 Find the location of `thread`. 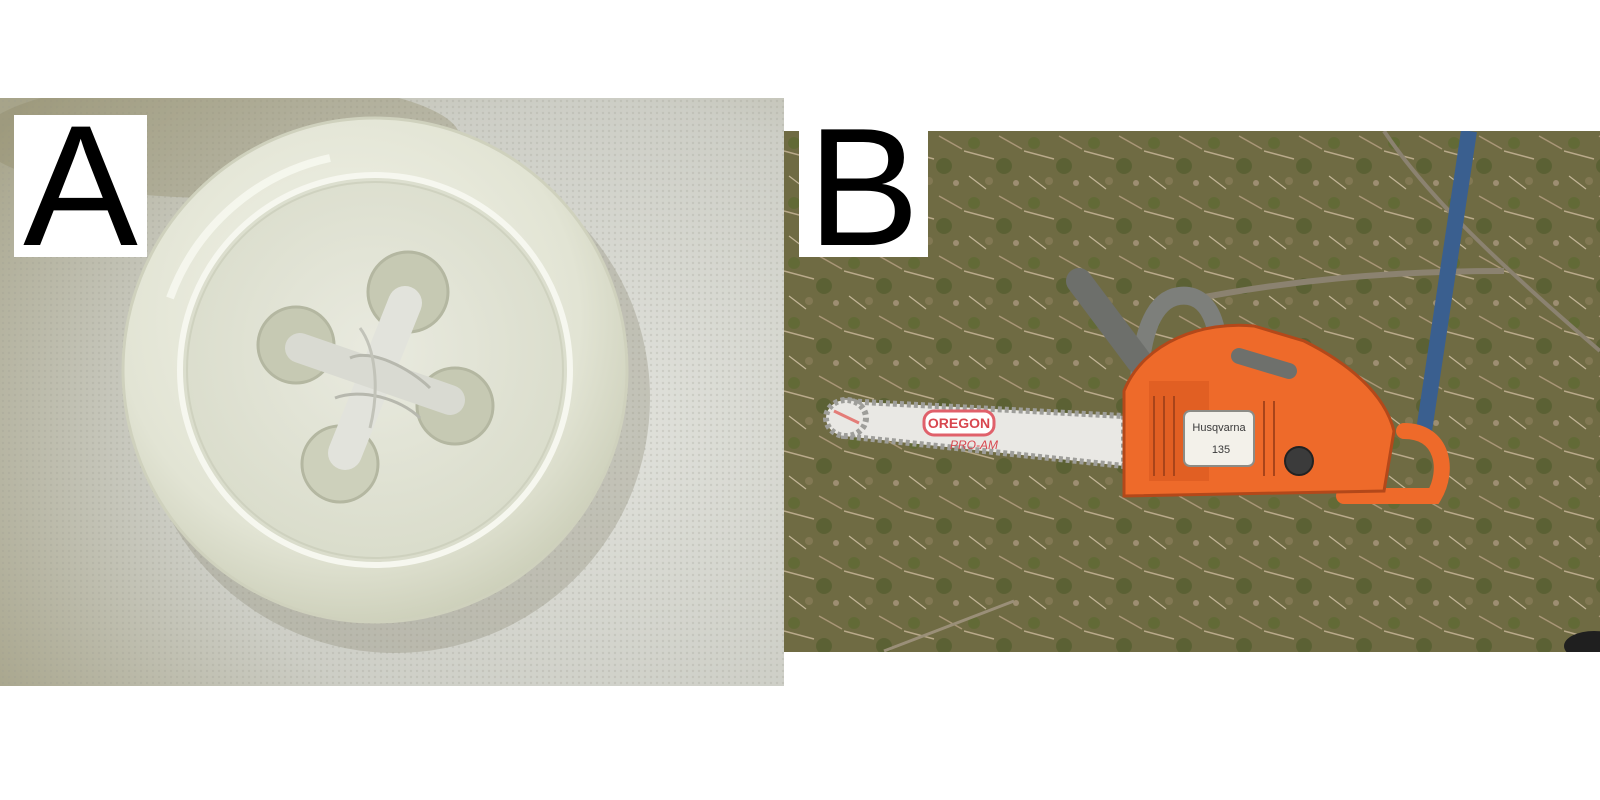

thread is located at coordinates (375, 378).